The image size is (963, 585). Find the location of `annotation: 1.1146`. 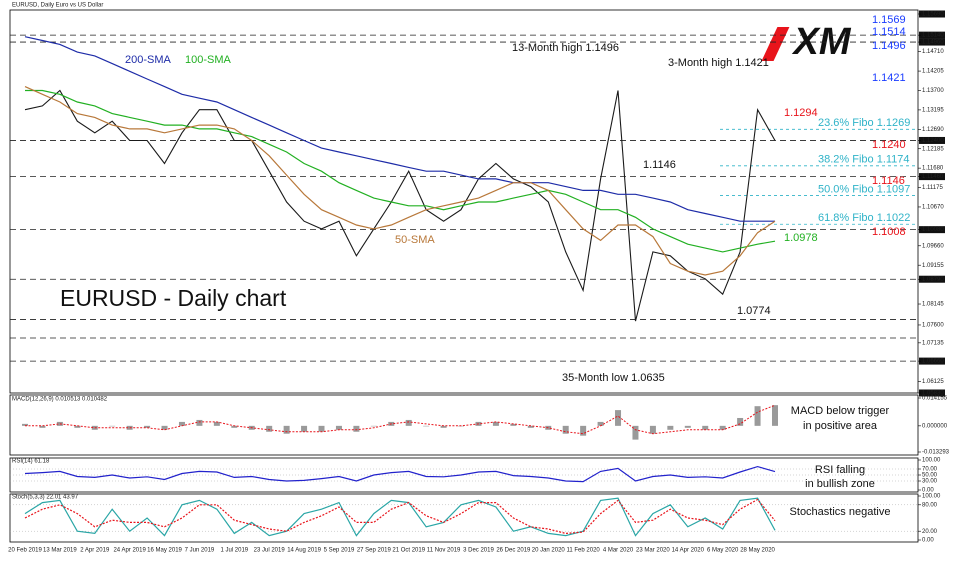

annotation: 1.1146 is located at coordinates (659, 165).